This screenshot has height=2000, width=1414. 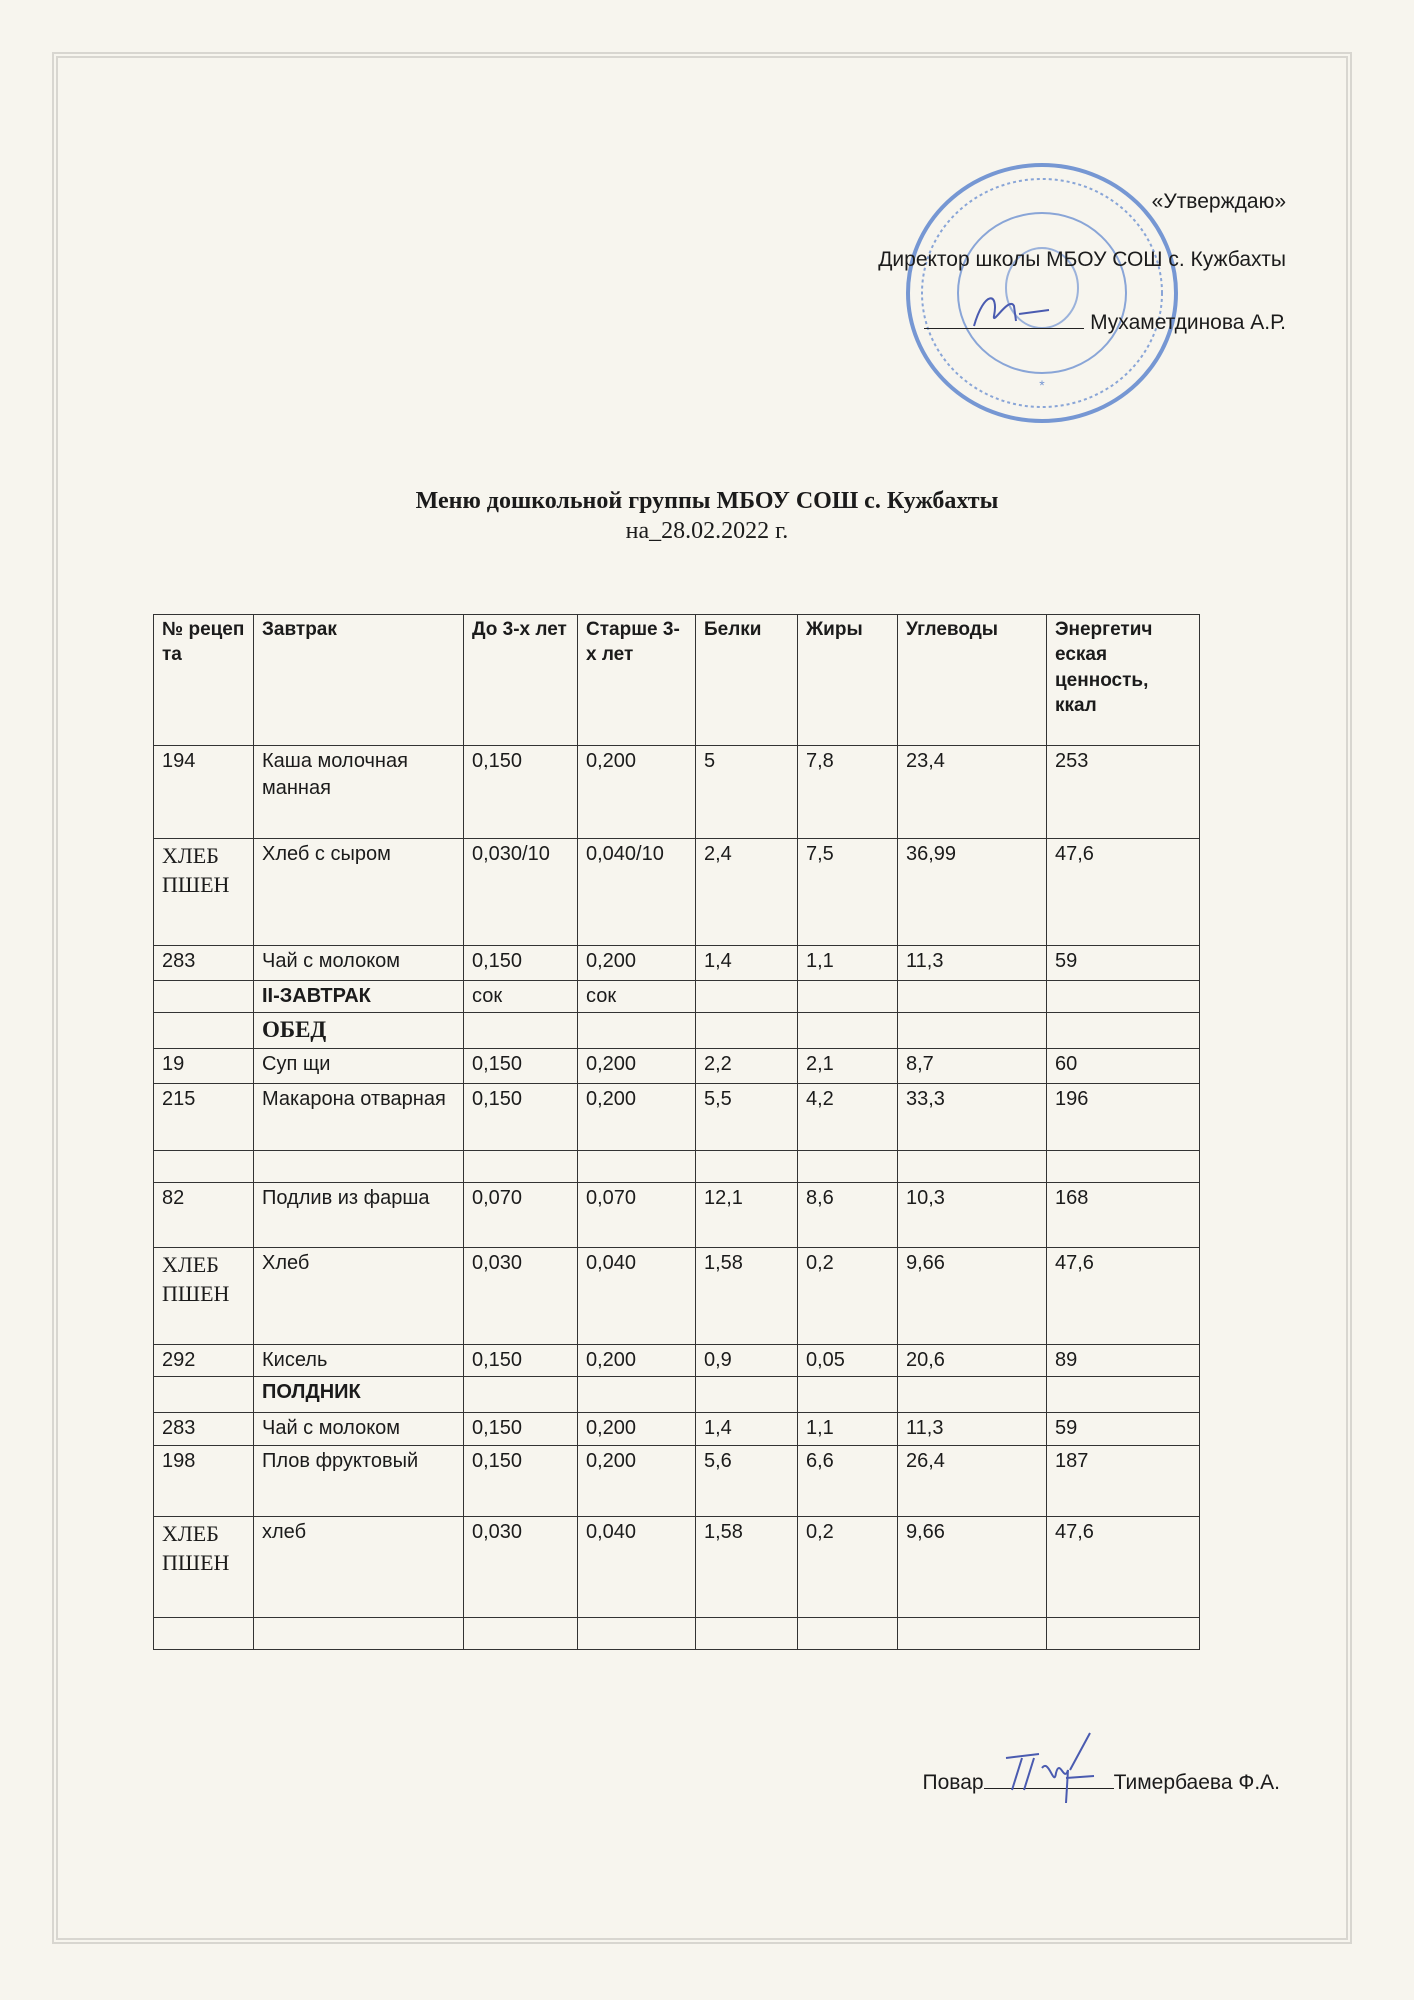 I want to click on cell-fats: 8,6, so click(x=847, y=1214).